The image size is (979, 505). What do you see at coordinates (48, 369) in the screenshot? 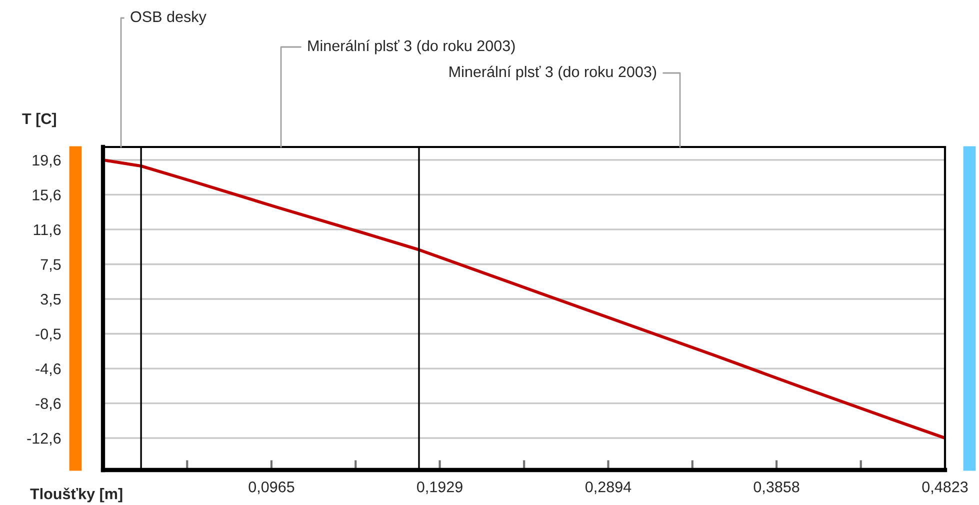
I see `y-tick-label: -4,6` at bounding box center [48, 369].